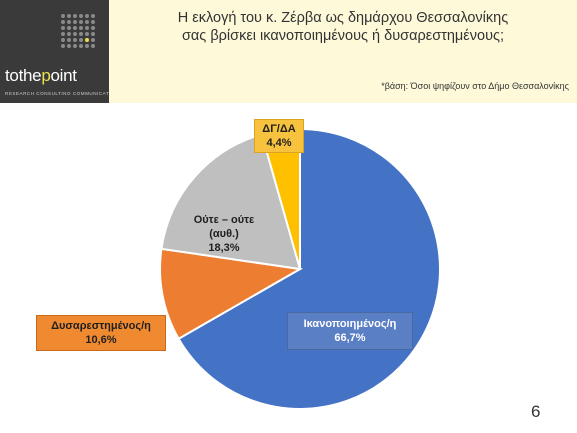 Image resolution: width=577 pixels, height=433 pixels. What do you see at coordinates (78, 31) in the screenshot?
I see `dot-grid-icon` at bounding box center [78, 31].